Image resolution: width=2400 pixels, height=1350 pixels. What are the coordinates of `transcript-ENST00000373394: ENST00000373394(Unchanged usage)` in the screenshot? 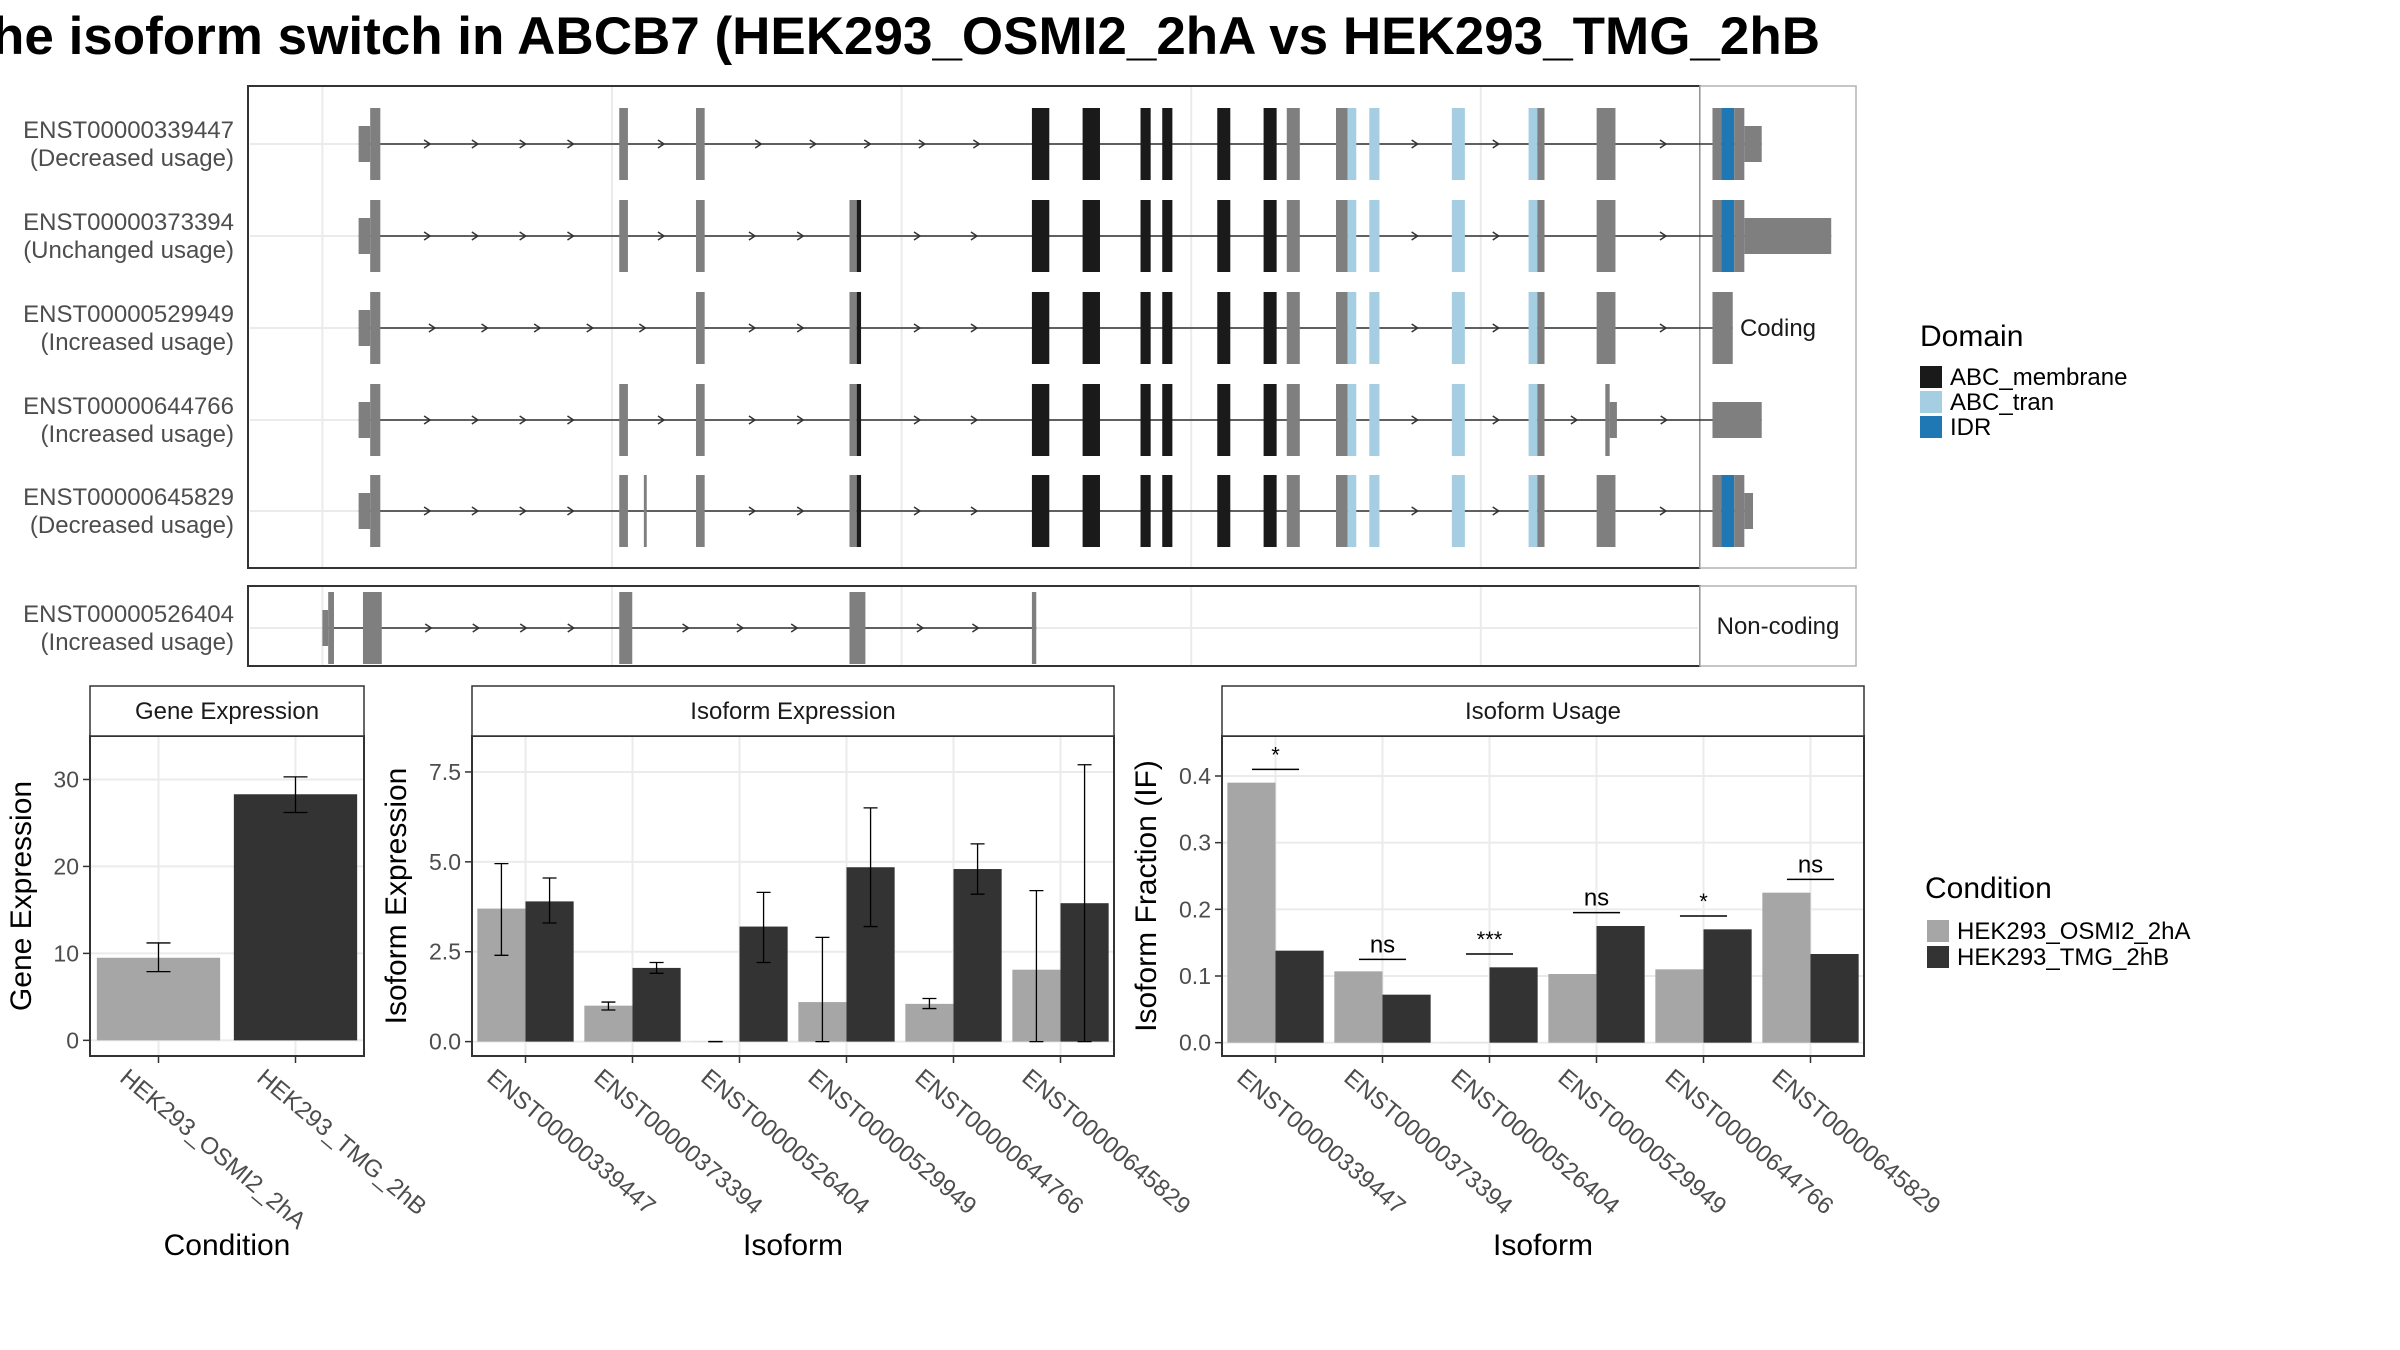 It's located at (927, 236).